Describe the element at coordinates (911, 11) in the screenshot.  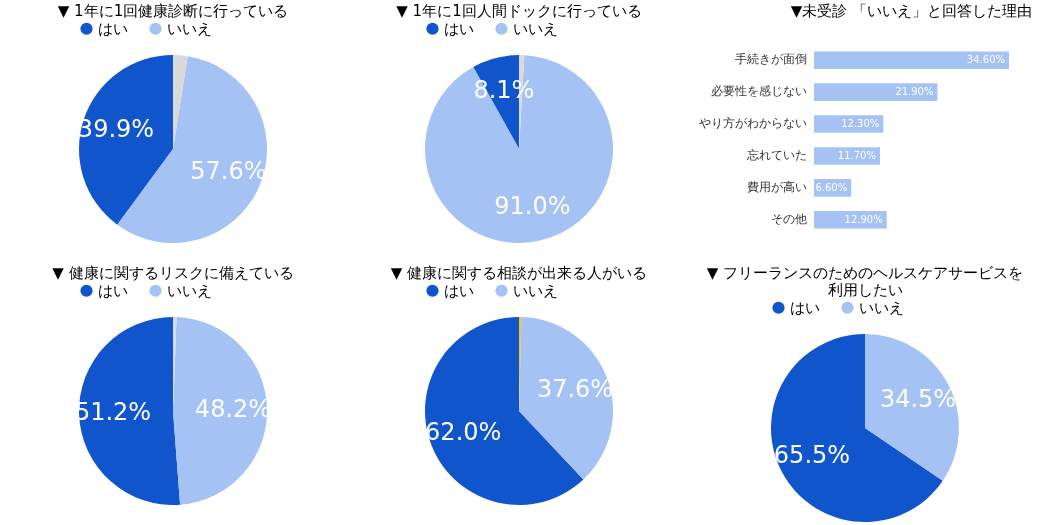
I see `chart-title: ▼未受診 「いいえ」と回答した理由` at that location.